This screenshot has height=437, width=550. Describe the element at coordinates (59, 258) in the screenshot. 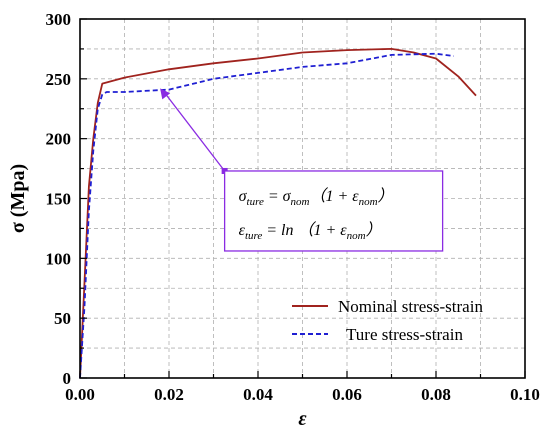

I see `y-tick-label: 100` at that location.